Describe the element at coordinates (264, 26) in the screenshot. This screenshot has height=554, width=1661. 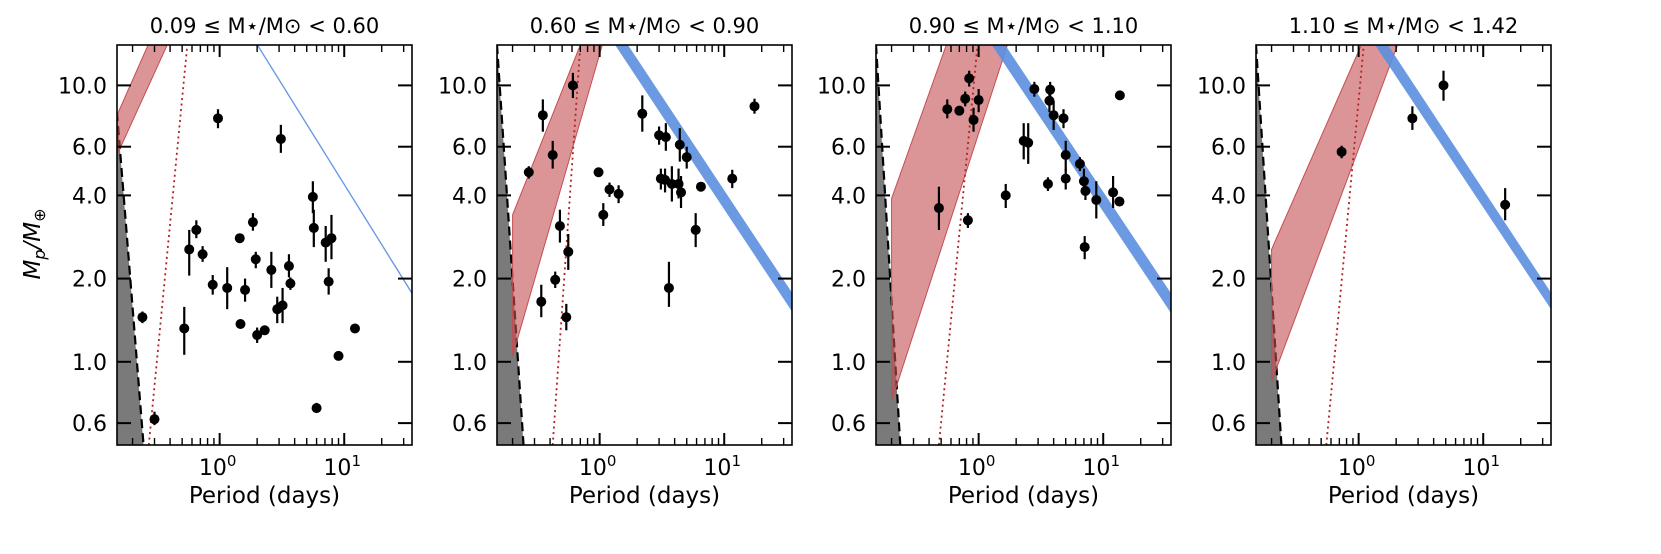
I see `panel-title: 0.09 ≤ M⋆/M⊙ < 0.60` at that location.